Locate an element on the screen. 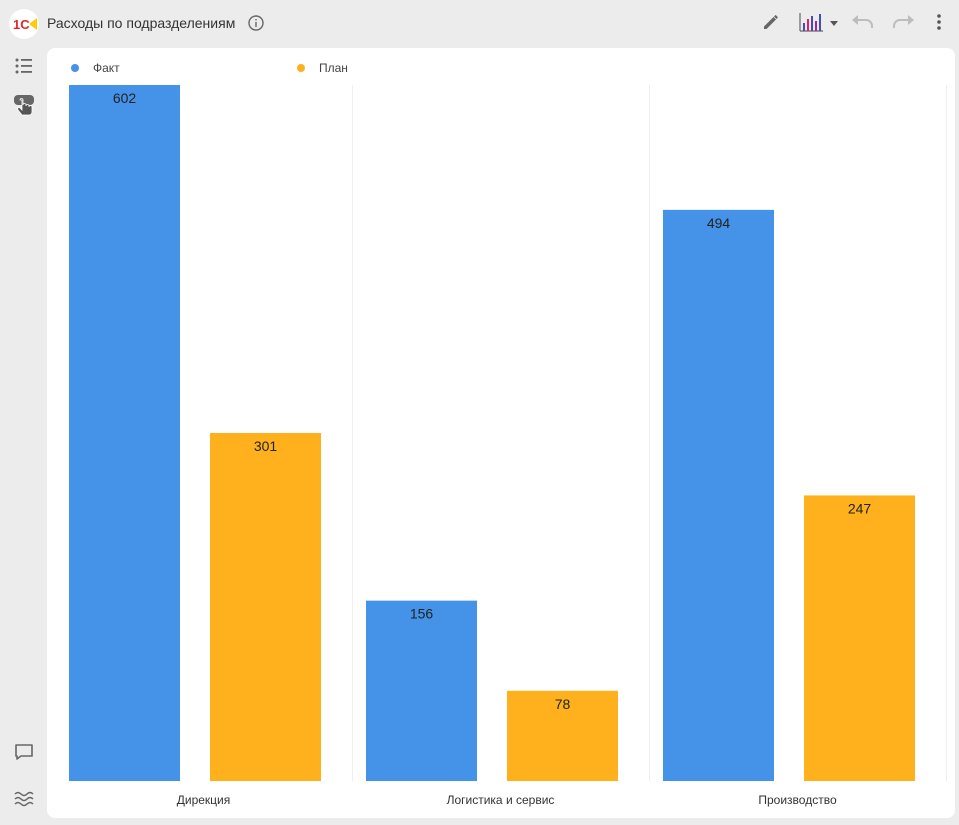 This screenshot has height=825, width=959. more-vert-icon is located at coordinates (939, 24).